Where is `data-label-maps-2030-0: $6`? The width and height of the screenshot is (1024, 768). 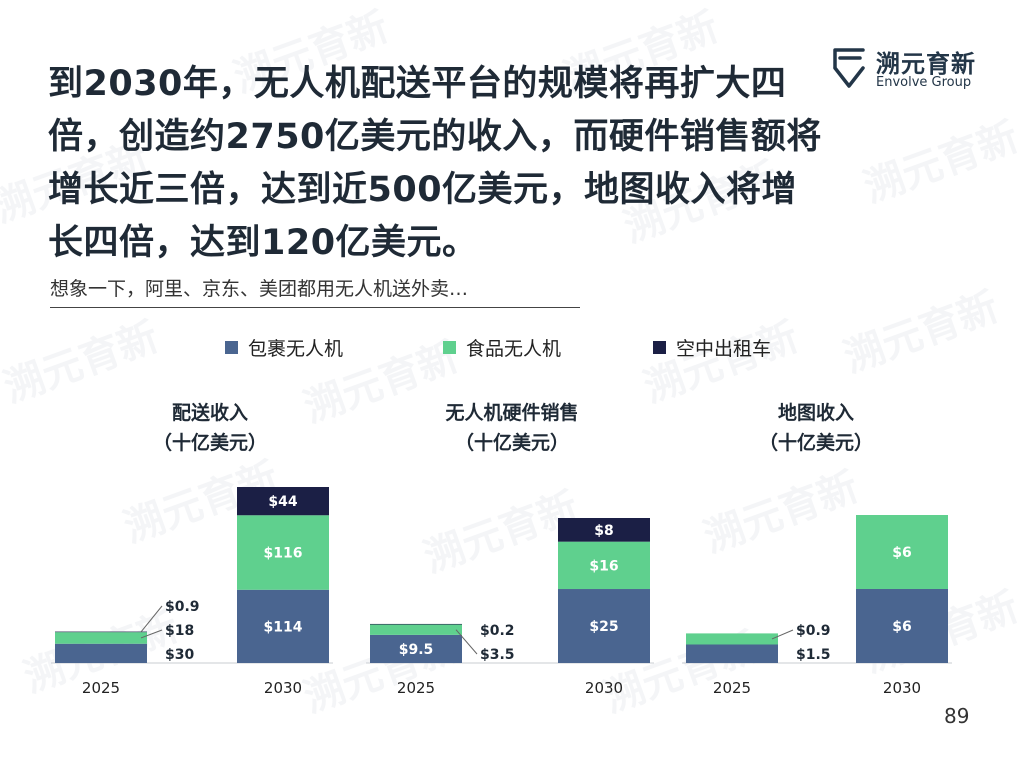
data-label-maps-2030-0: $6 is located at coordinates (901, 627).